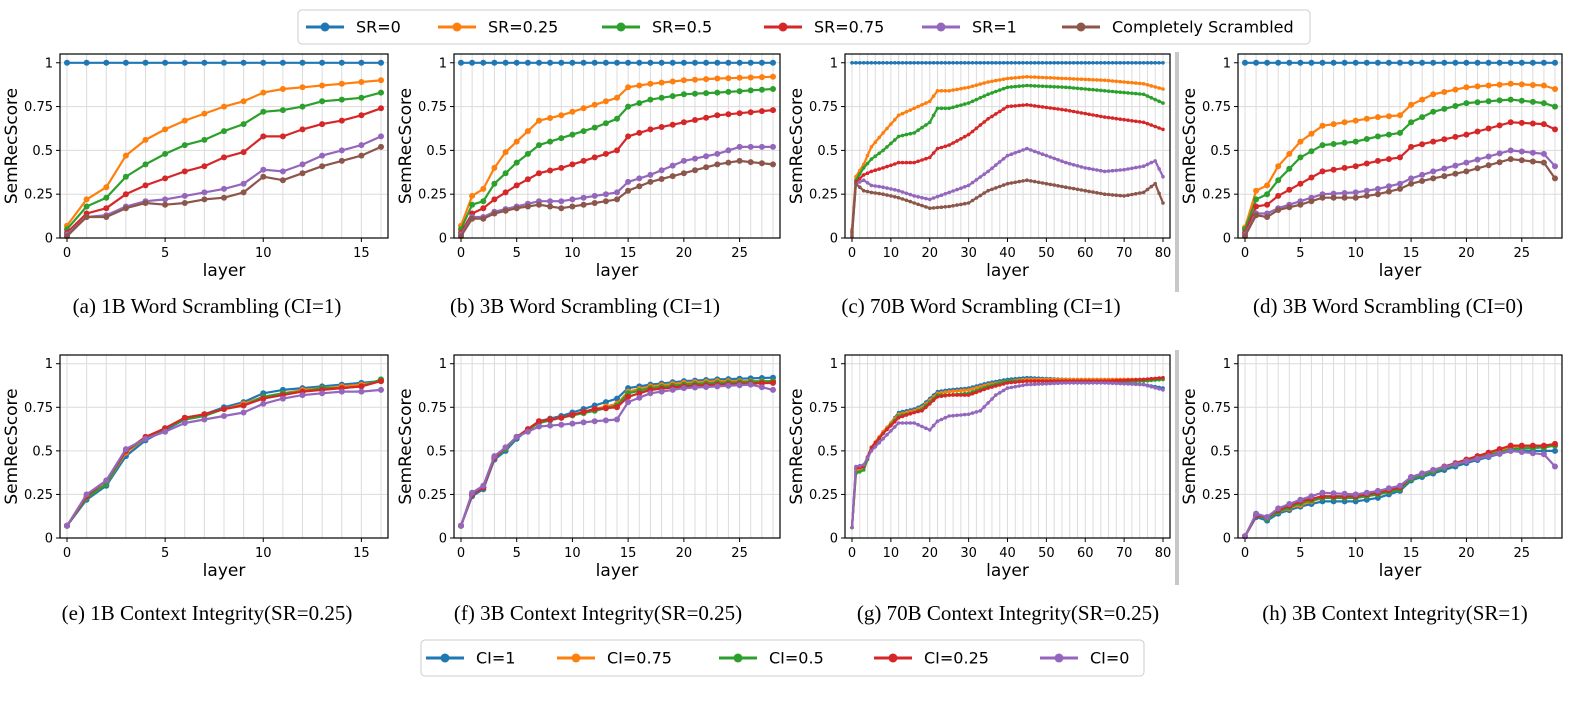 This screenshot has height=707, width=1578. I want to click on series-completely-scrambled, so click(224, 191).